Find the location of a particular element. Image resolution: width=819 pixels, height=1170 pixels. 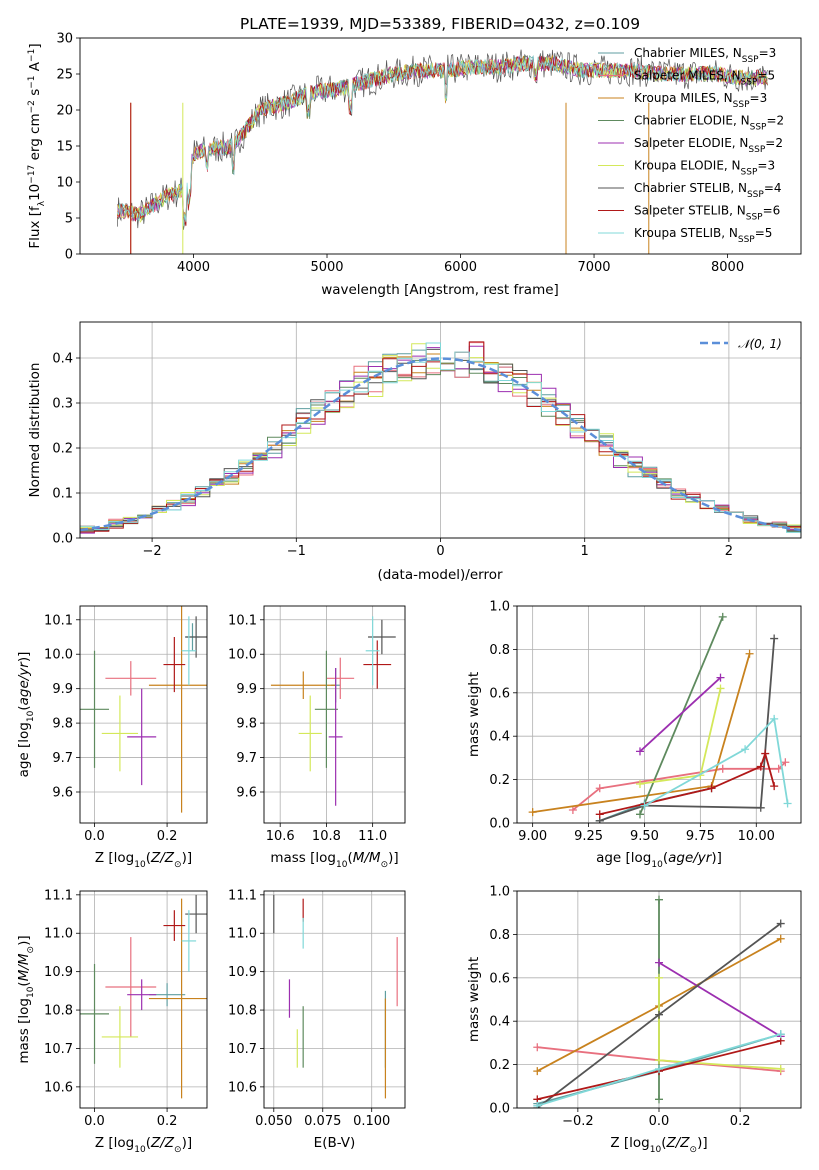

y-tick-label: 9.6 is located at coordinates (62, 793).